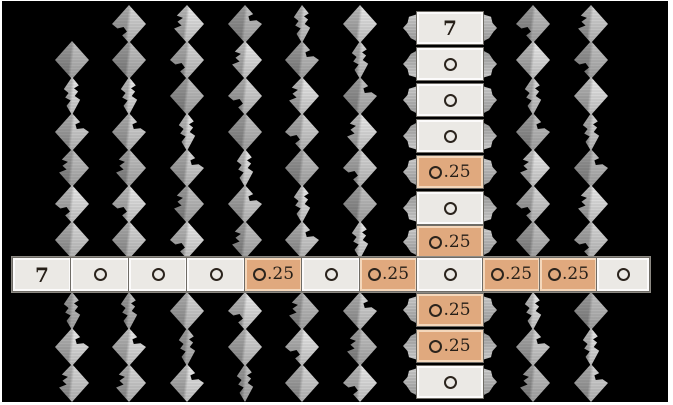  I want to click on column-value-cell: 7, so click(450, 28).